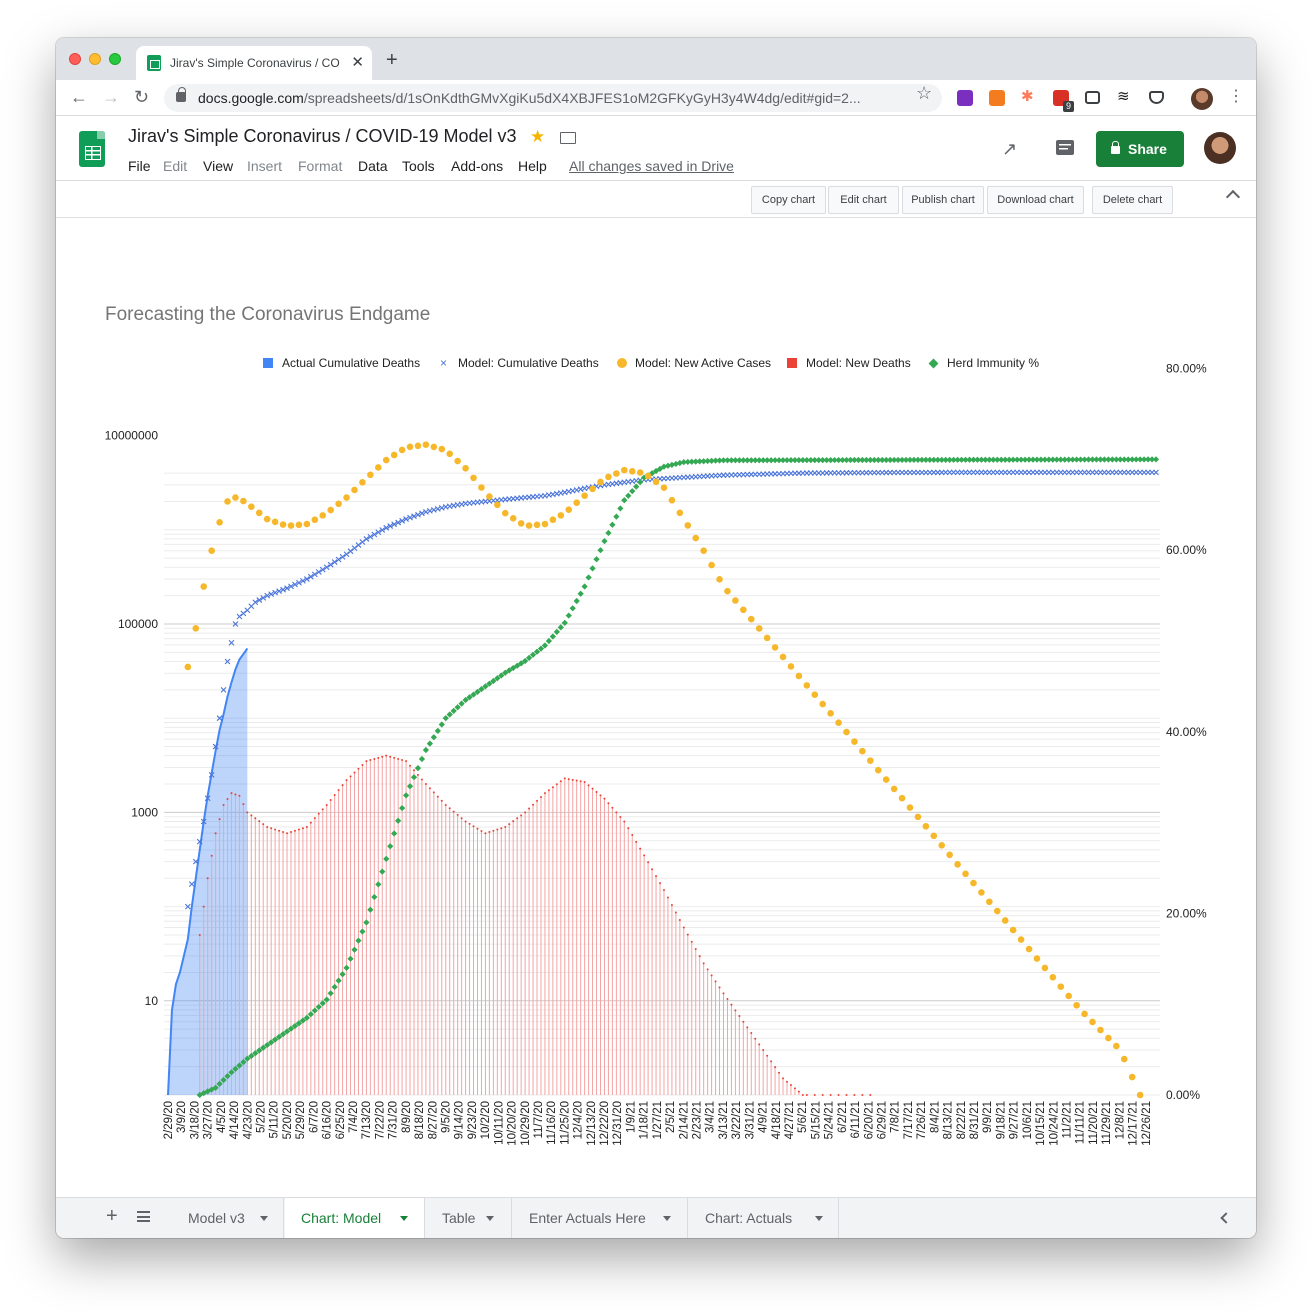 Image resolution: width=1312 pixels, height=1312 pixels. I want to click on menu-insert: Insert, so click(265, 166).